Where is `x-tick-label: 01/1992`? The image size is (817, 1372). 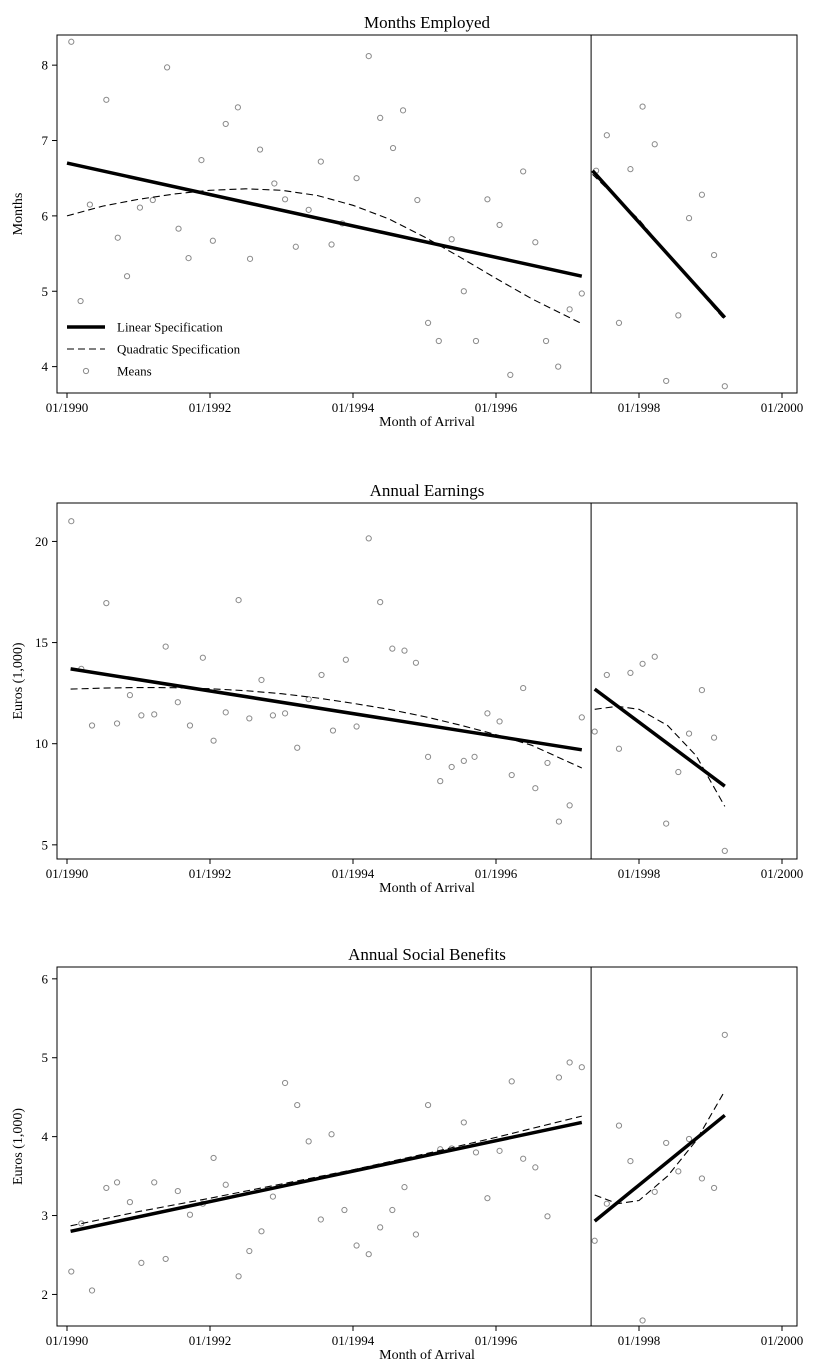
x-tick-label: 01/1992 is located at coordinates (210, 873).